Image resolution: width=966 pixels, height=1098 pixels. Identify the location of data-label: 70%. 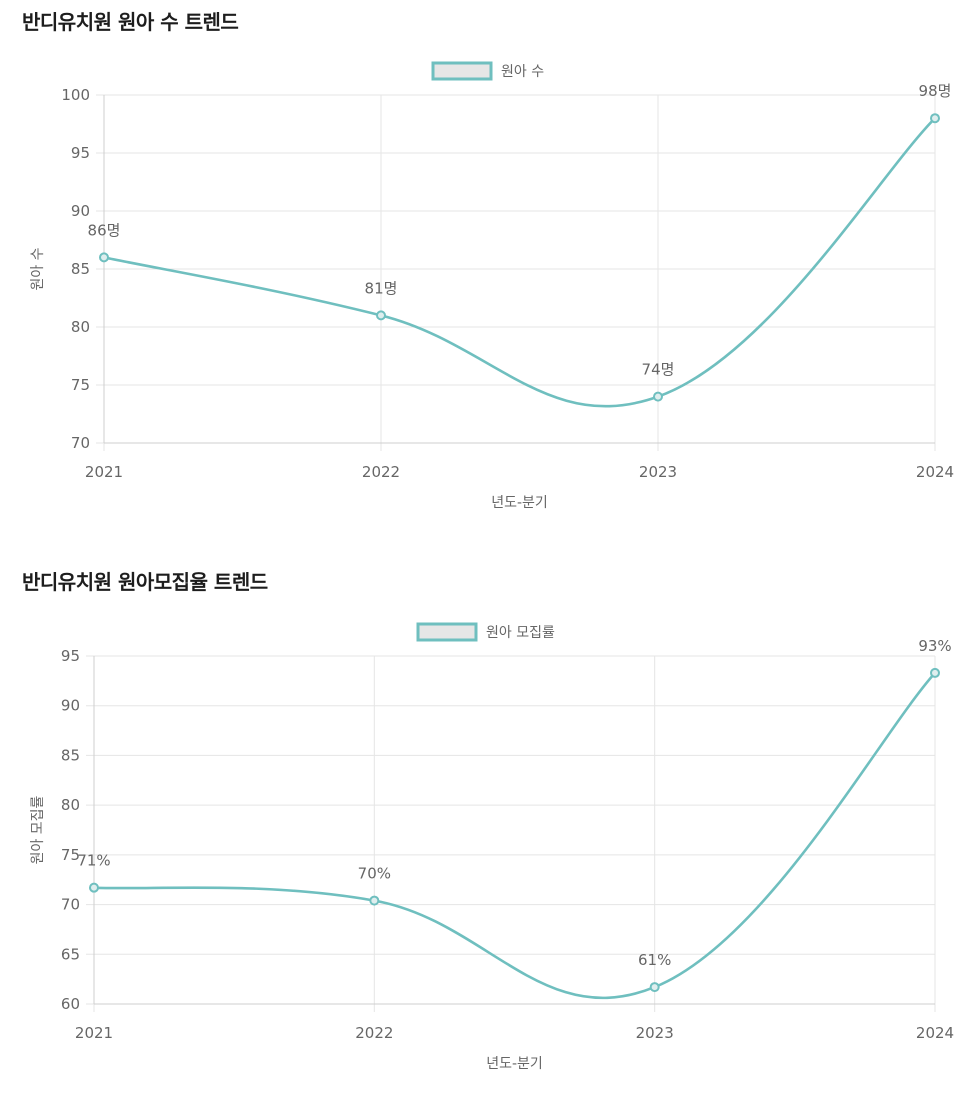
(374, 874).